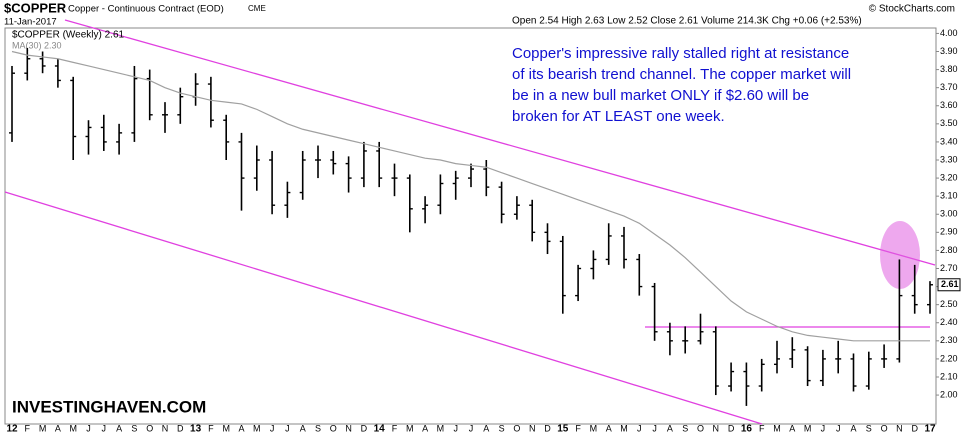 Image resolution: width=961 pixels, height=436 pixels. Describe the element at coordinates (949, 340) in the screenshot. I see `y-tick-label: 2.30` at that location.